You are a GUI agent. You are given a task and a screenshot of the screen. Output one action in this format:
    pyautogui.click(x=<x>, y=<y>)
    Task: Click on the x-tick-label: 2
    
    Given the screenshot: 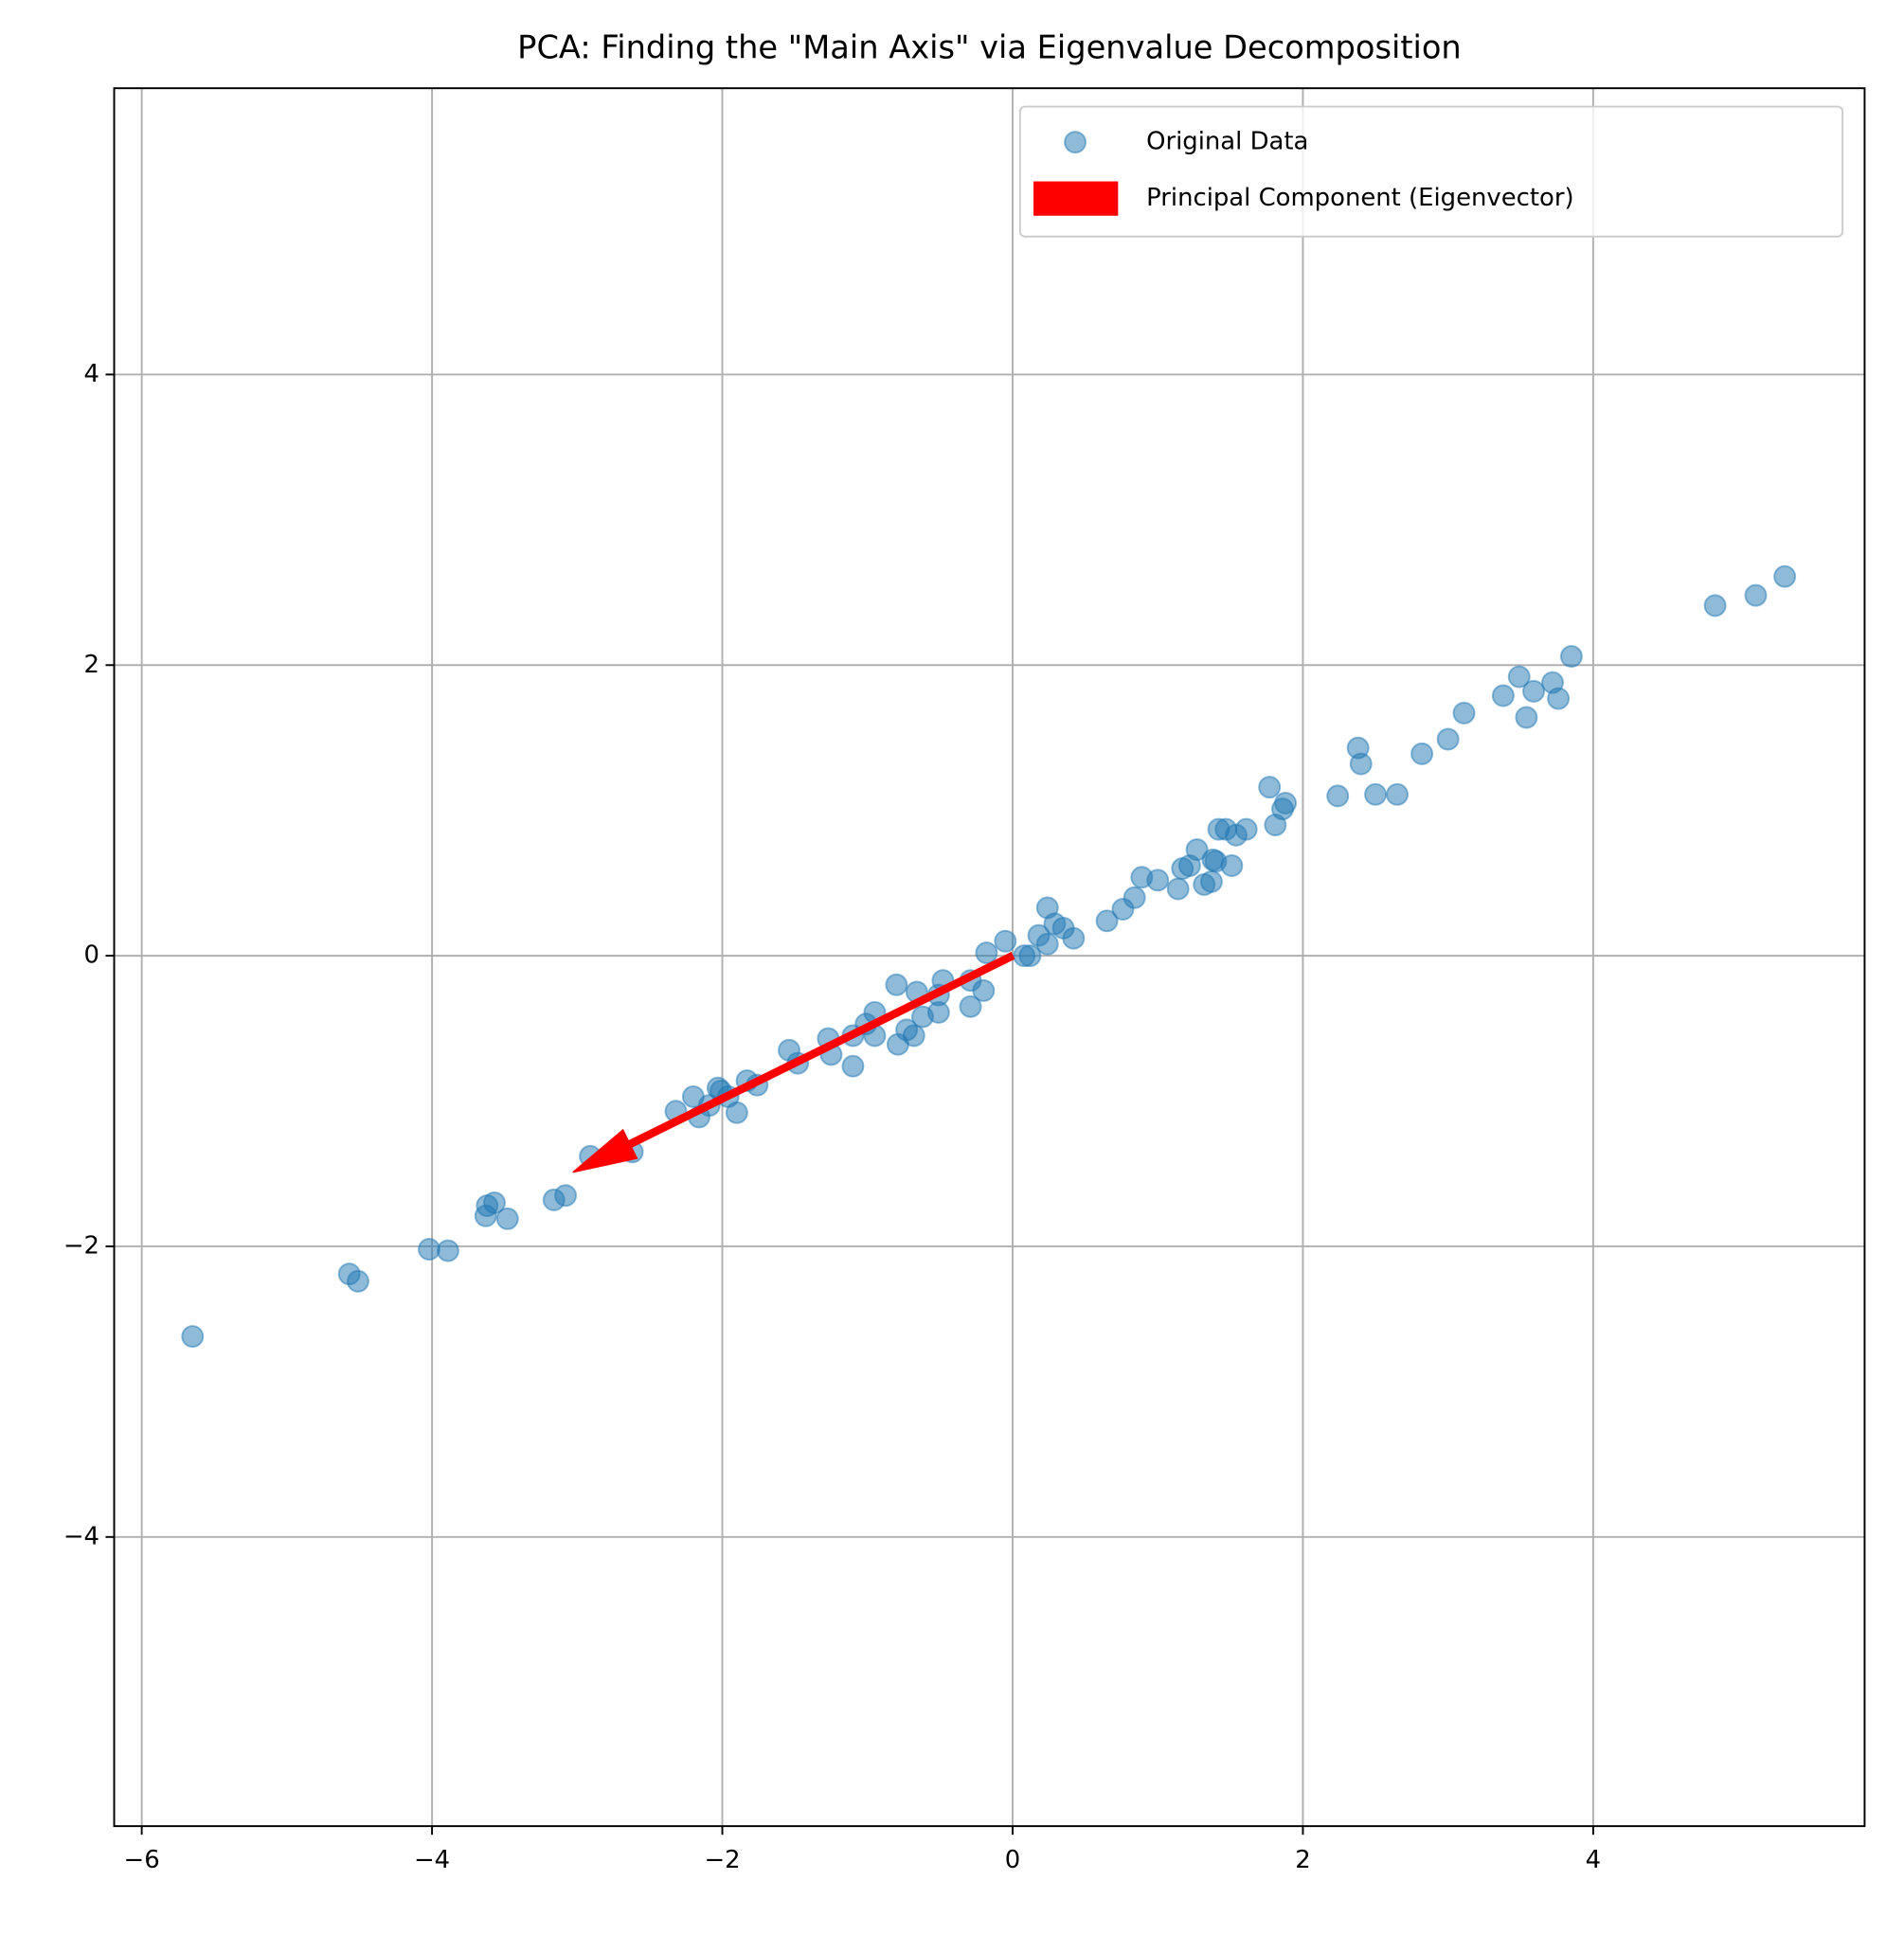 What is the action you would take?
    pyautogui.click(x=1302, y=1860)
    